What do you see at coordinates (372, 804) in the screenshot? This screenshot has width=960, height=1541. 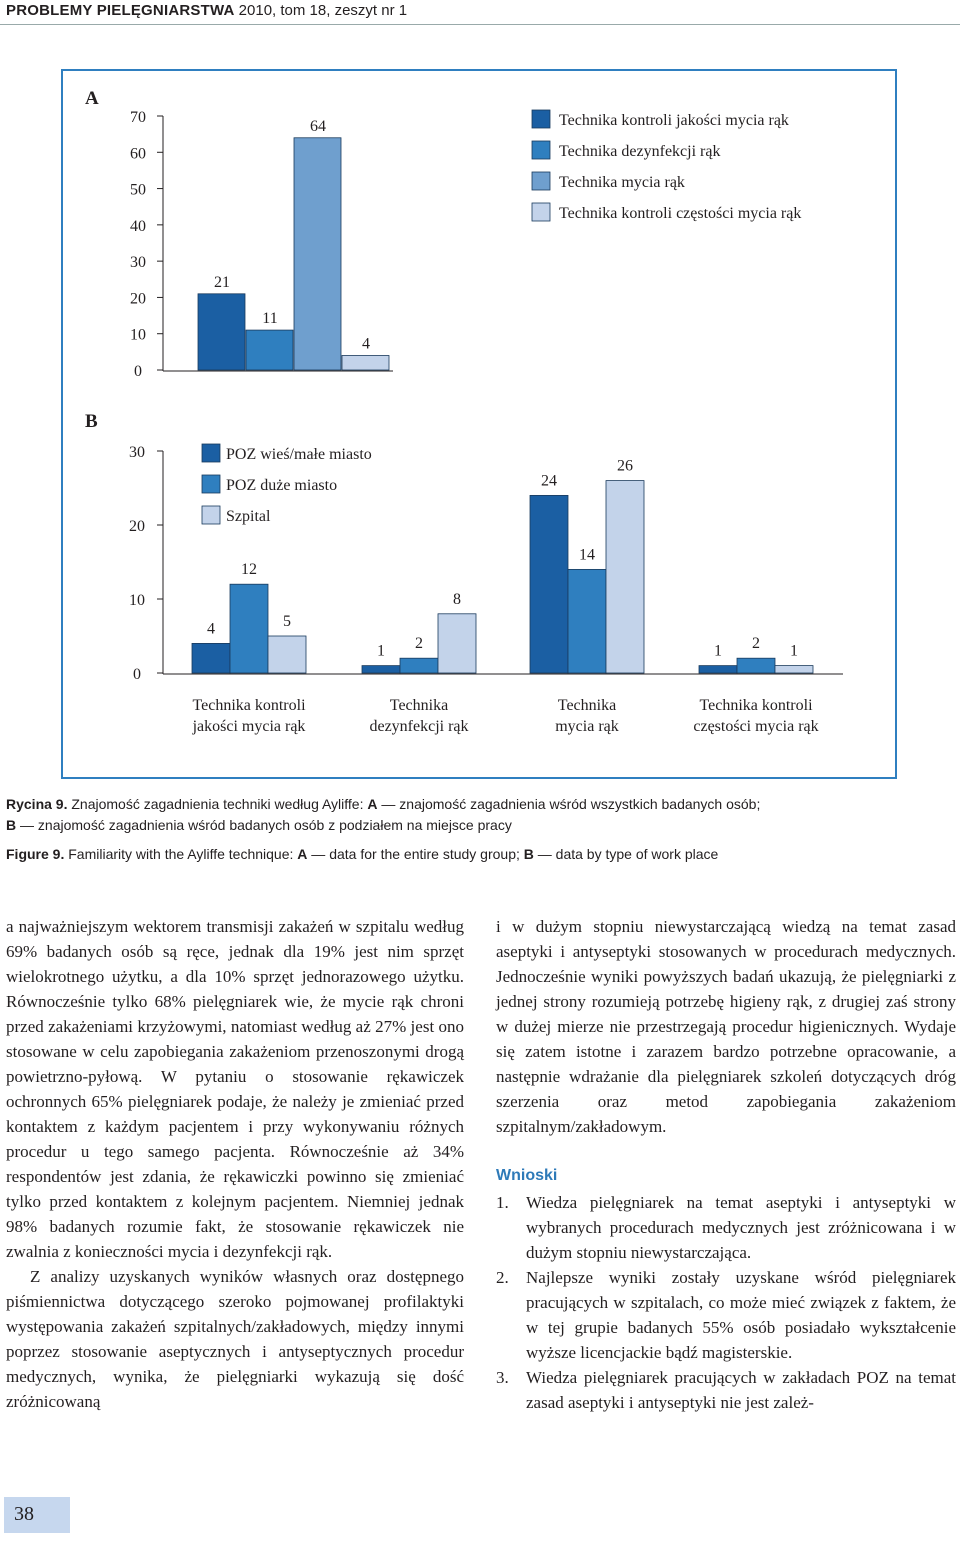 I see `caption-pl-a: A` at bounding box center [372, 804].